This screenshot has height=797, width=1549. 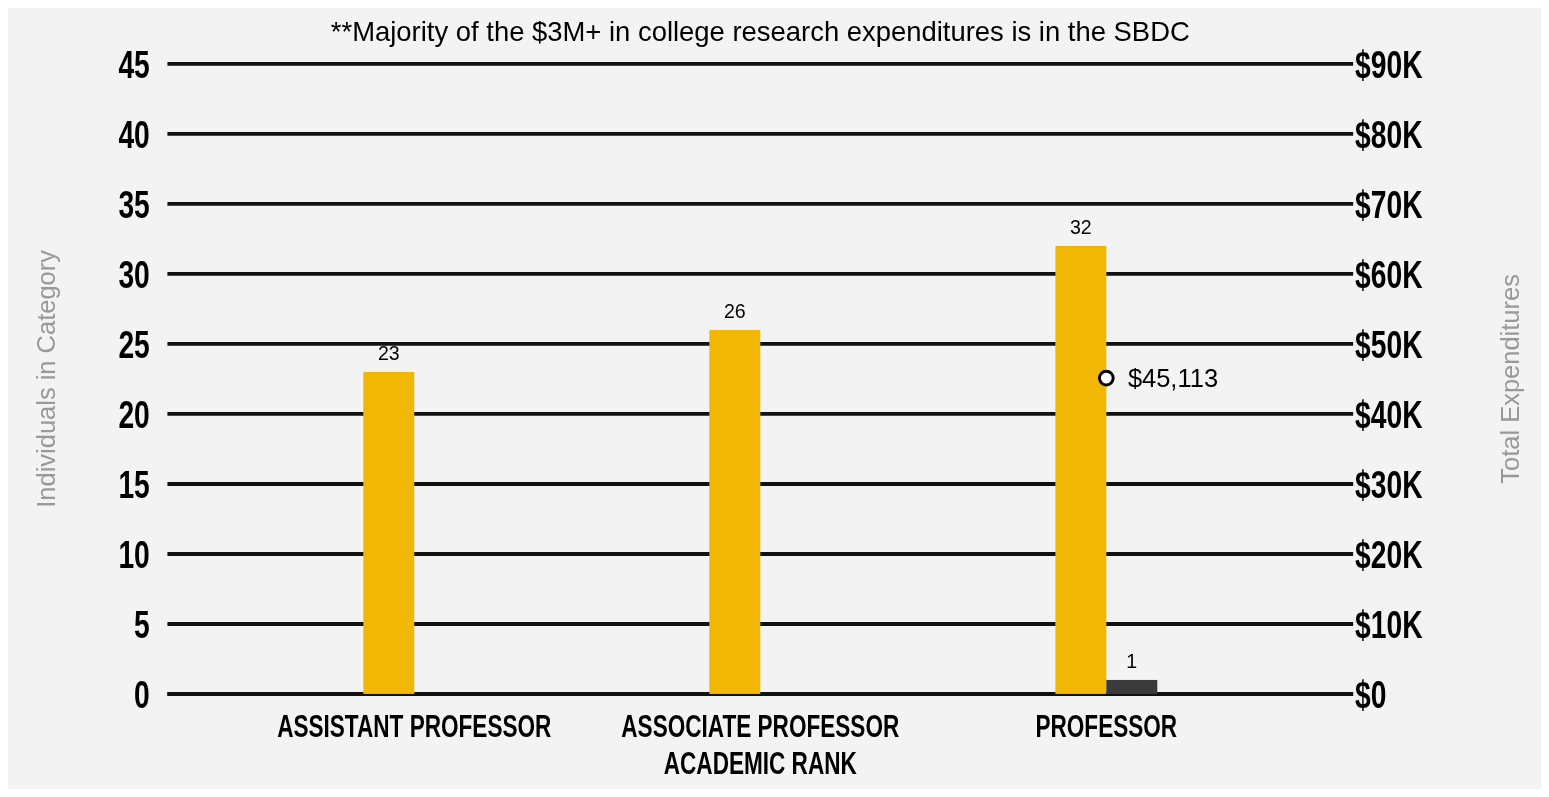 What do you see at coordinates (134, 414) in the screenshot?
I see `y-tick-label: 20` at bounding box center [134, 414].